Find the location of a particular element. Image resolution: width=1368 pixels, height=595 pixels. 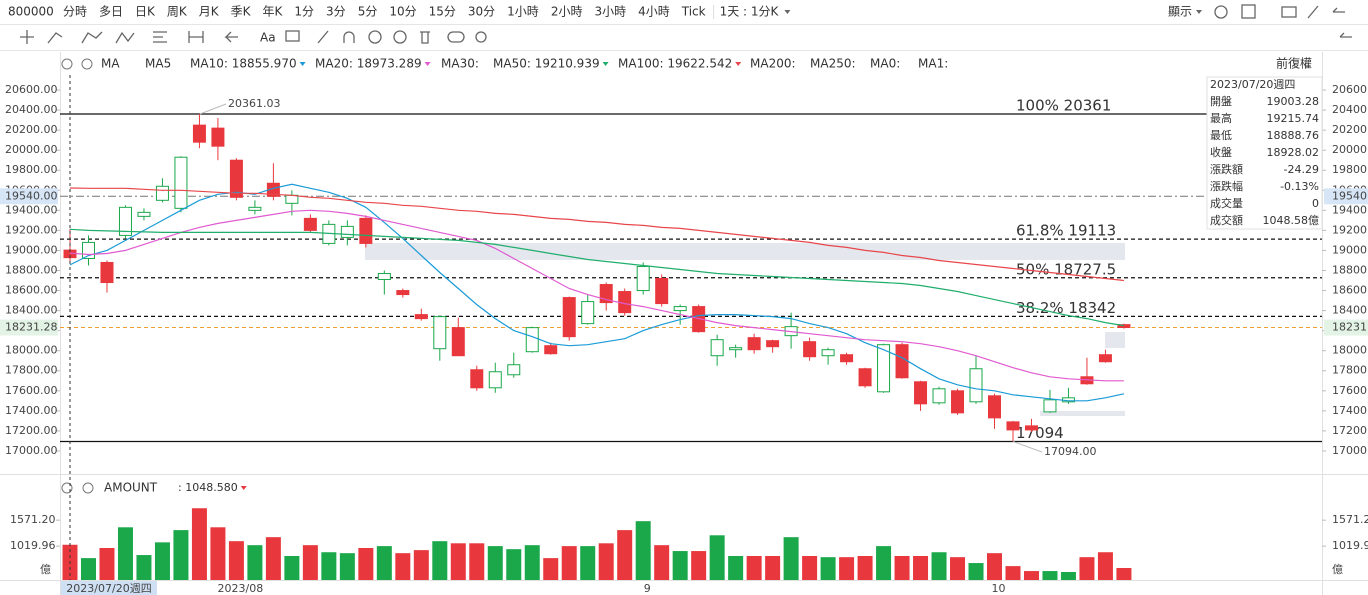

period-tab: 2小時 is located at coordinates (567, 12).